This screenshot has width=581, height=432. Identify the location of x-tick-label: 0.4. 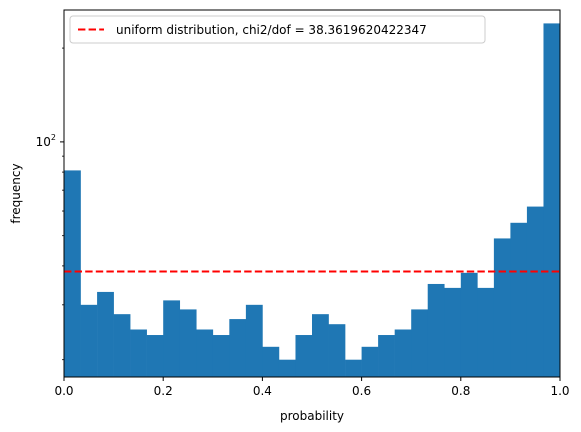
(262, 391).